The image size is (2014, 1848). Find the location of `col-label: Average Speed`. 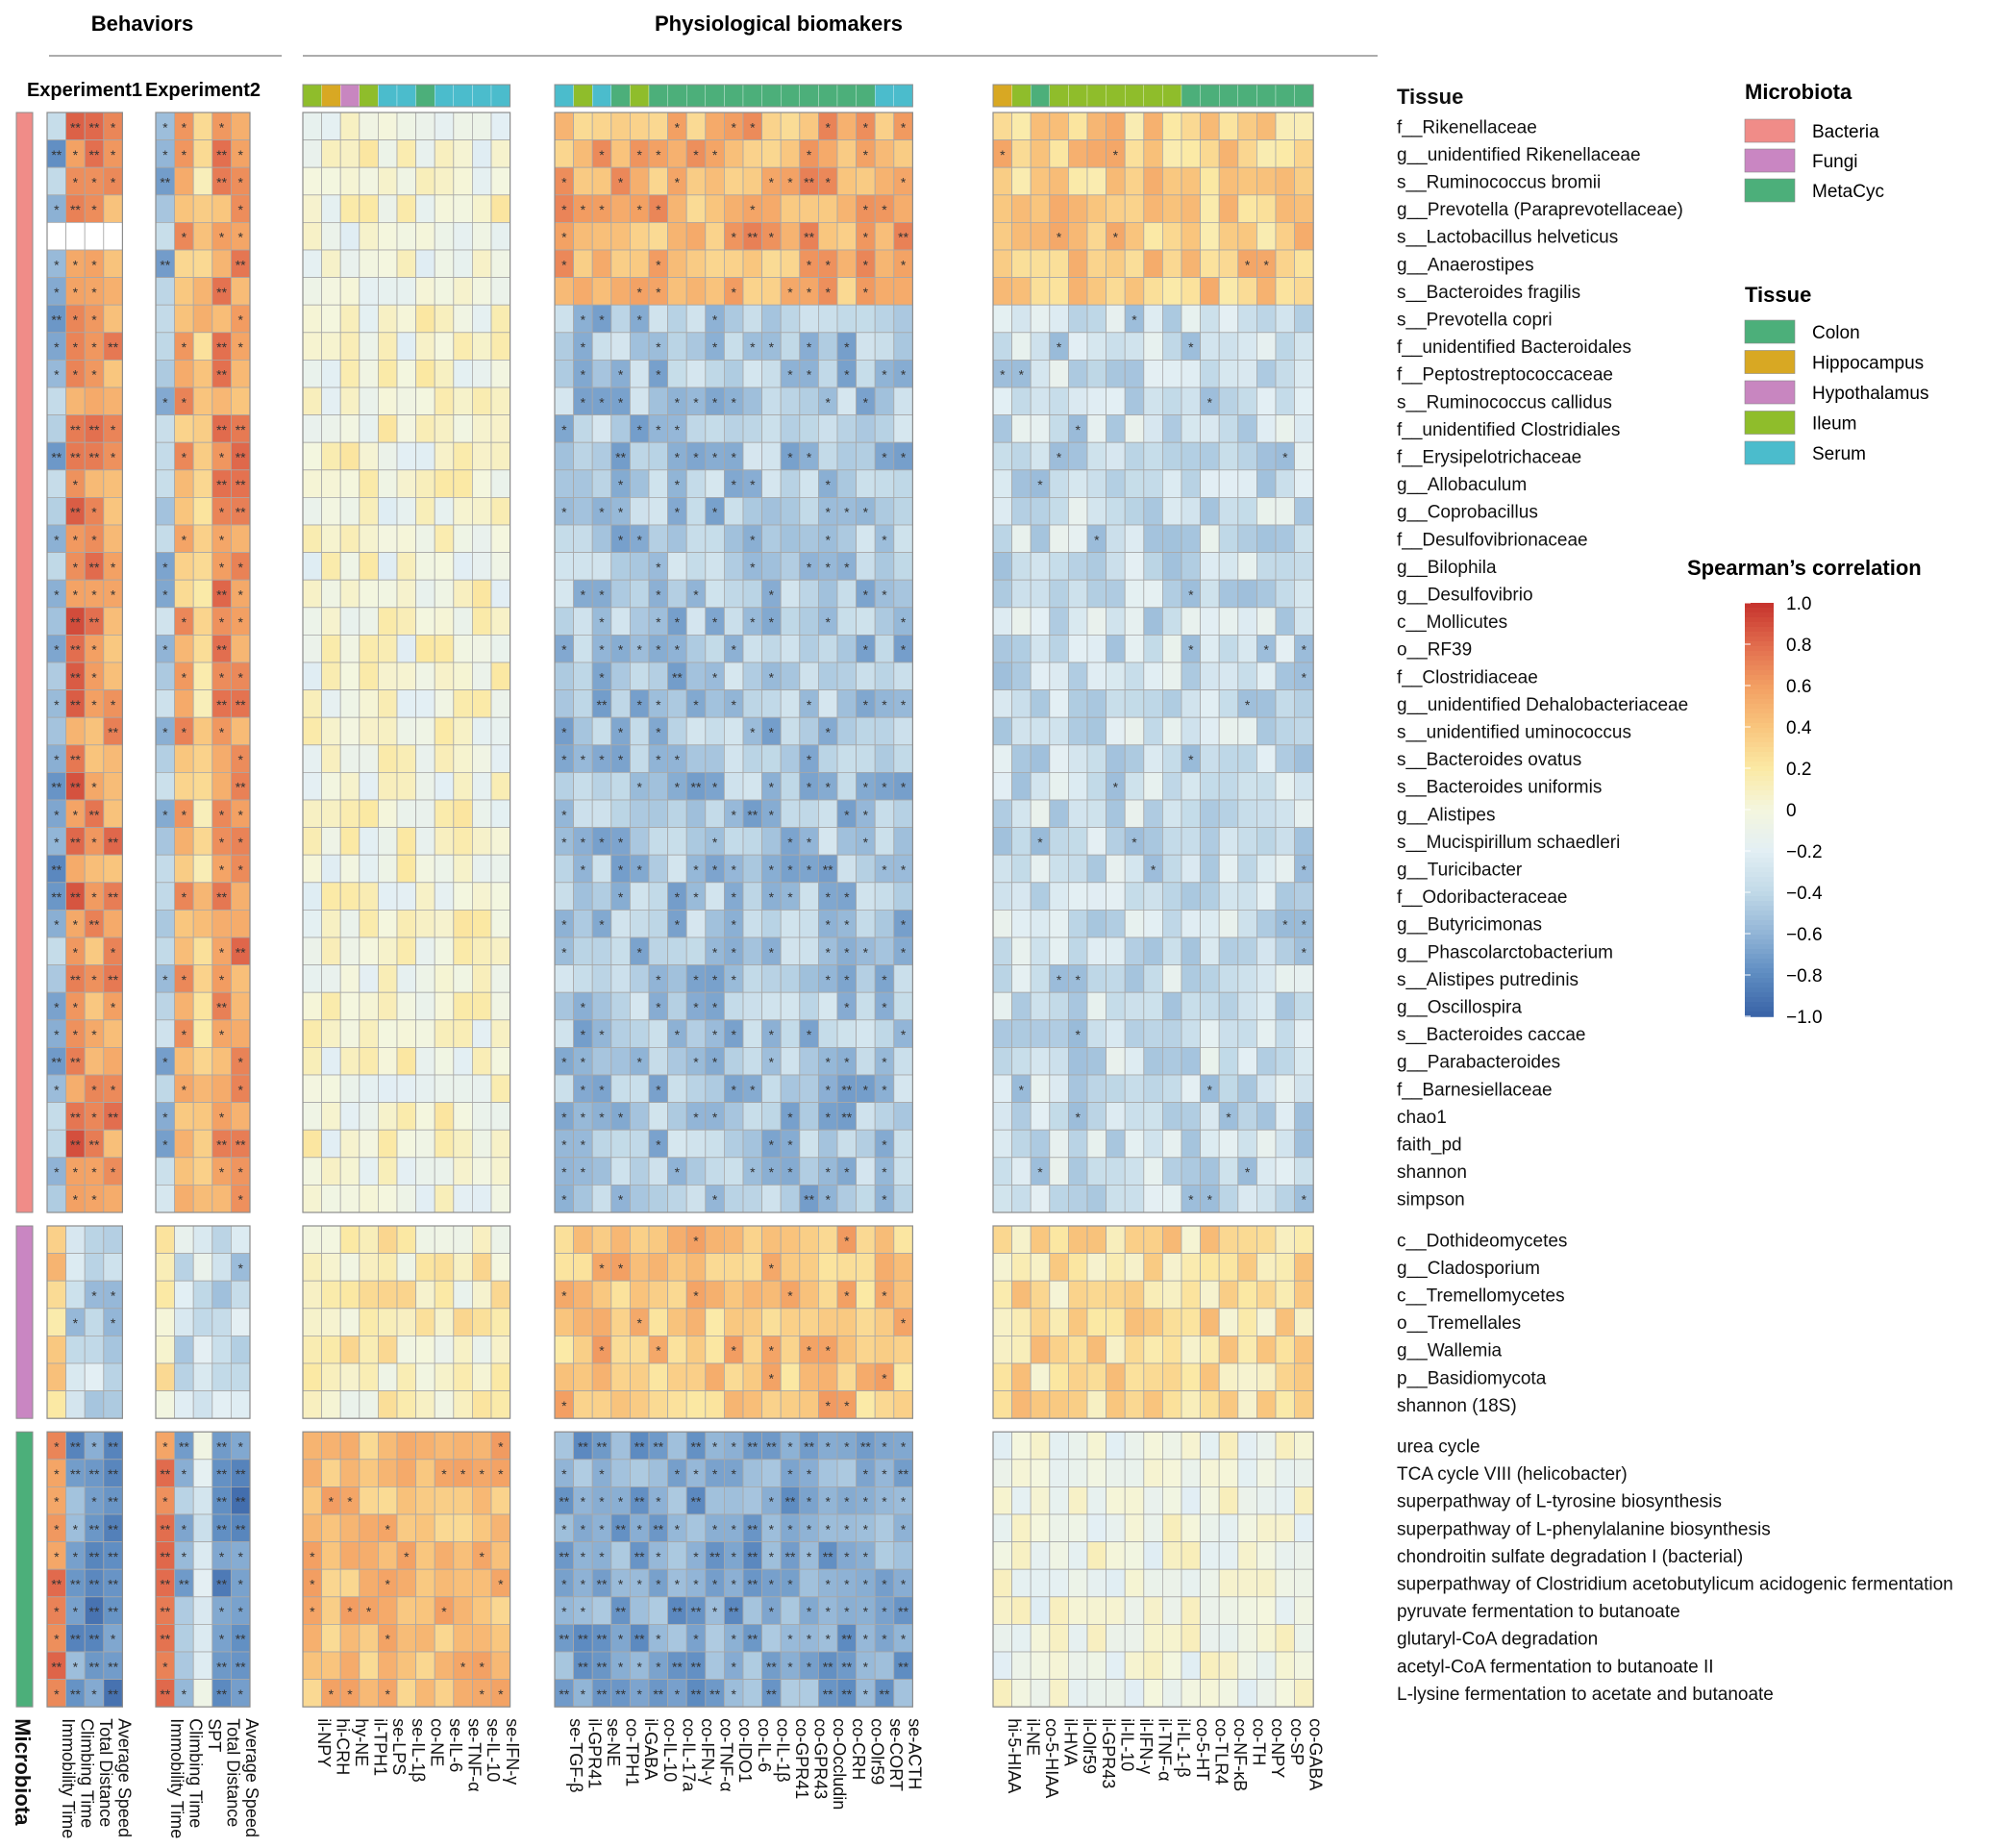

col-label: Average Speed is located at coordinates (125, 1777).